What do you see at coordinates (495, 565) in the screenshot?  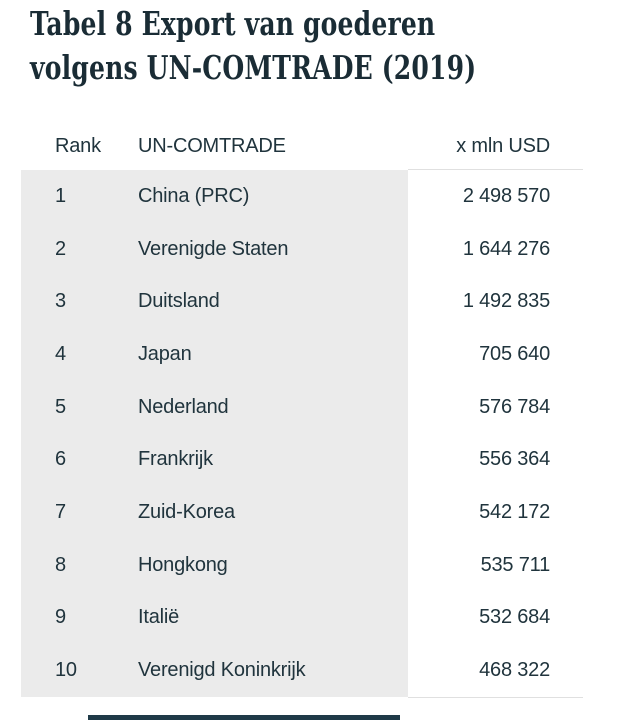 I see `value-cell: 535 711` at bounding box center [495, 565].